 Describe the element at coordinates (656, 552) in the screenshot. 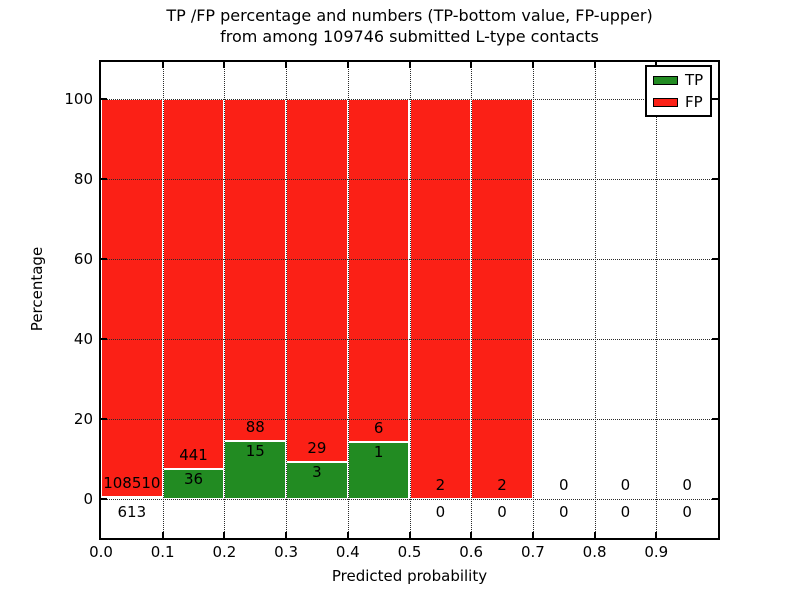

I see `x-tick-label: 0.9` at that location.